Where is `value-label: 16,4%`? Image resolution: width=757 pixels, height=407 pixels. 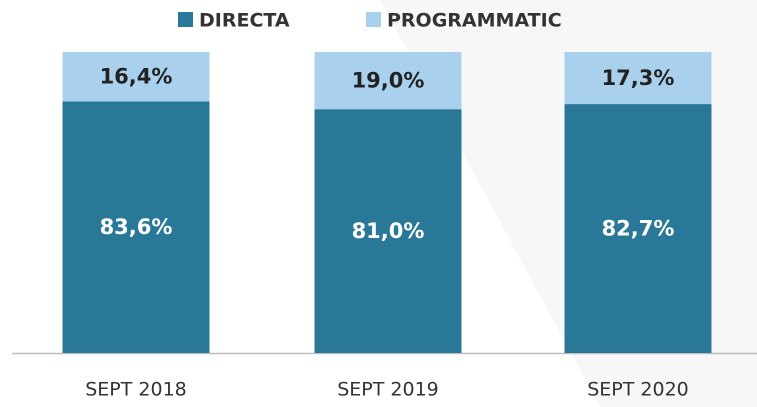
value-label: 16,4% is located at coordinates (136, 77).